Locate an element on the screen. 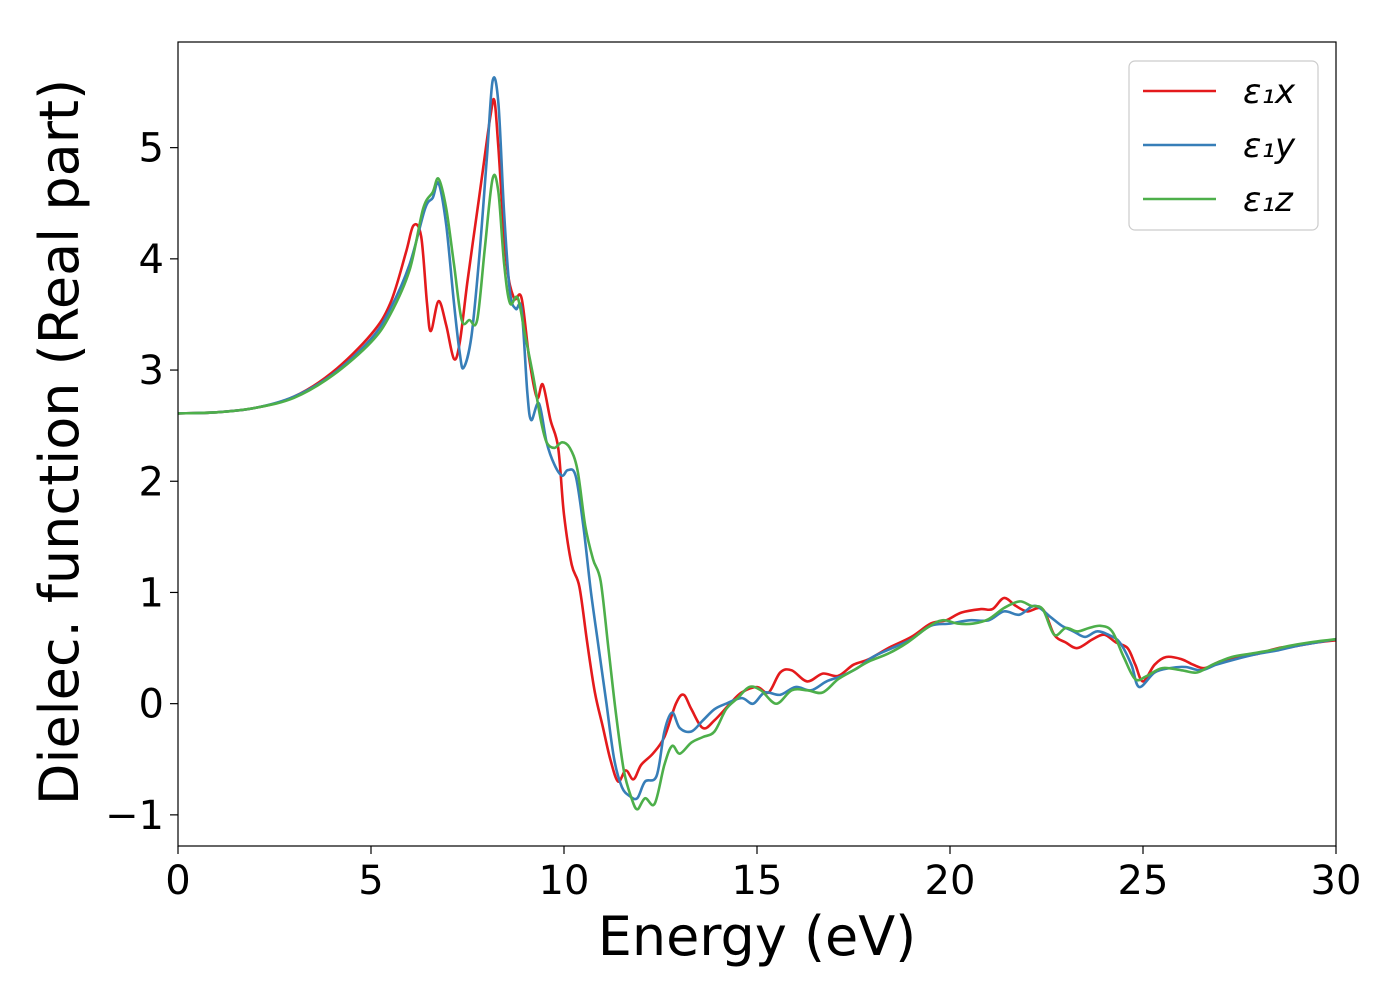  x-tick-label: 30 is located at coordinates (1336, 881).